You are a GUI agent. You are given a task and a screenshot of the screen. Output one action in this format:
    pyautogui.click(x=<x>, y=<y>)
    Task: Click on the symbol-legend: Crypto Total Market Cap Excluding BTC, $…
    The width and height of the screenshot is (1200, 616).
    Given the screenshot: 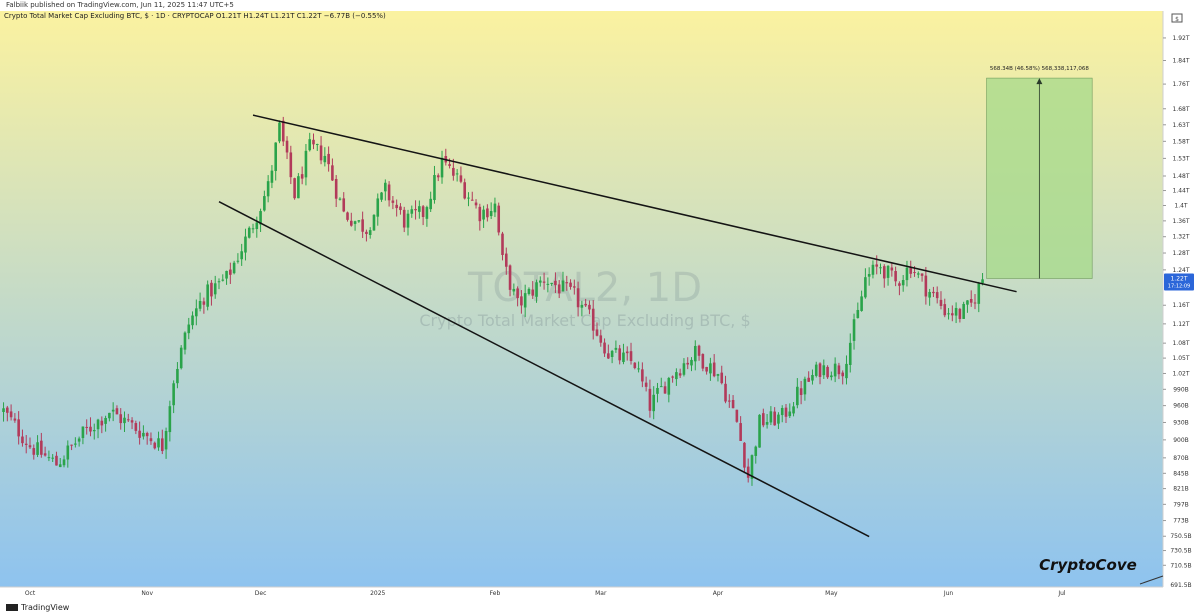 What is the action you would take?
    pyautogui.click(x=195, y=16)
    